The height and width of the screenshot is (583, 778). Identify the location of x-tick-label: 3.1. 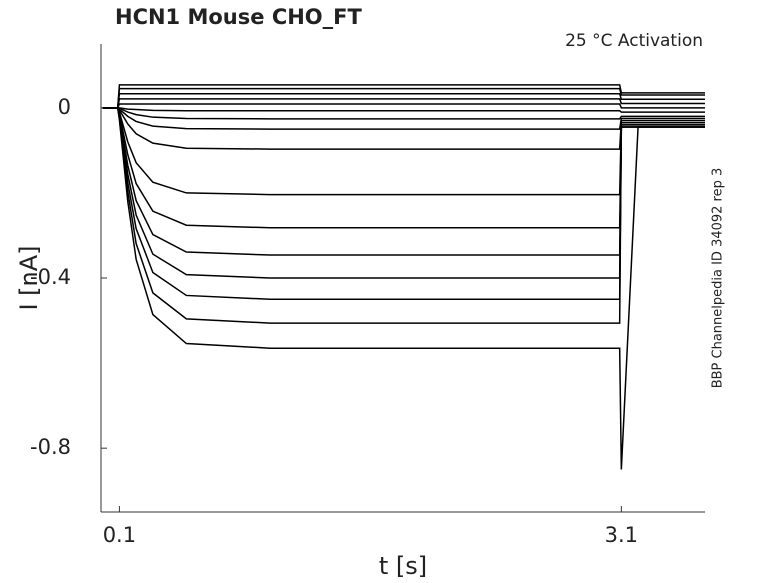
(621, 535).